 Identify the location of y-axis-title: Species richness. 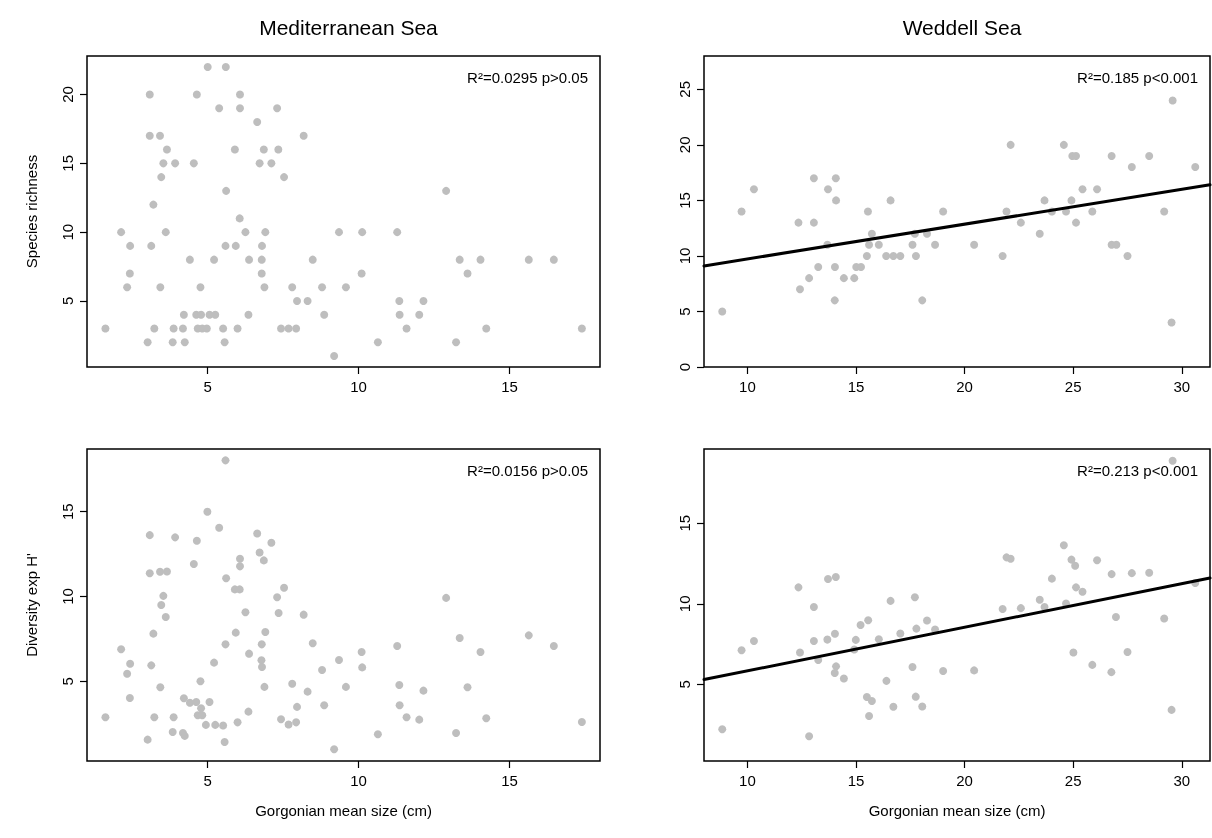
(31, 211).